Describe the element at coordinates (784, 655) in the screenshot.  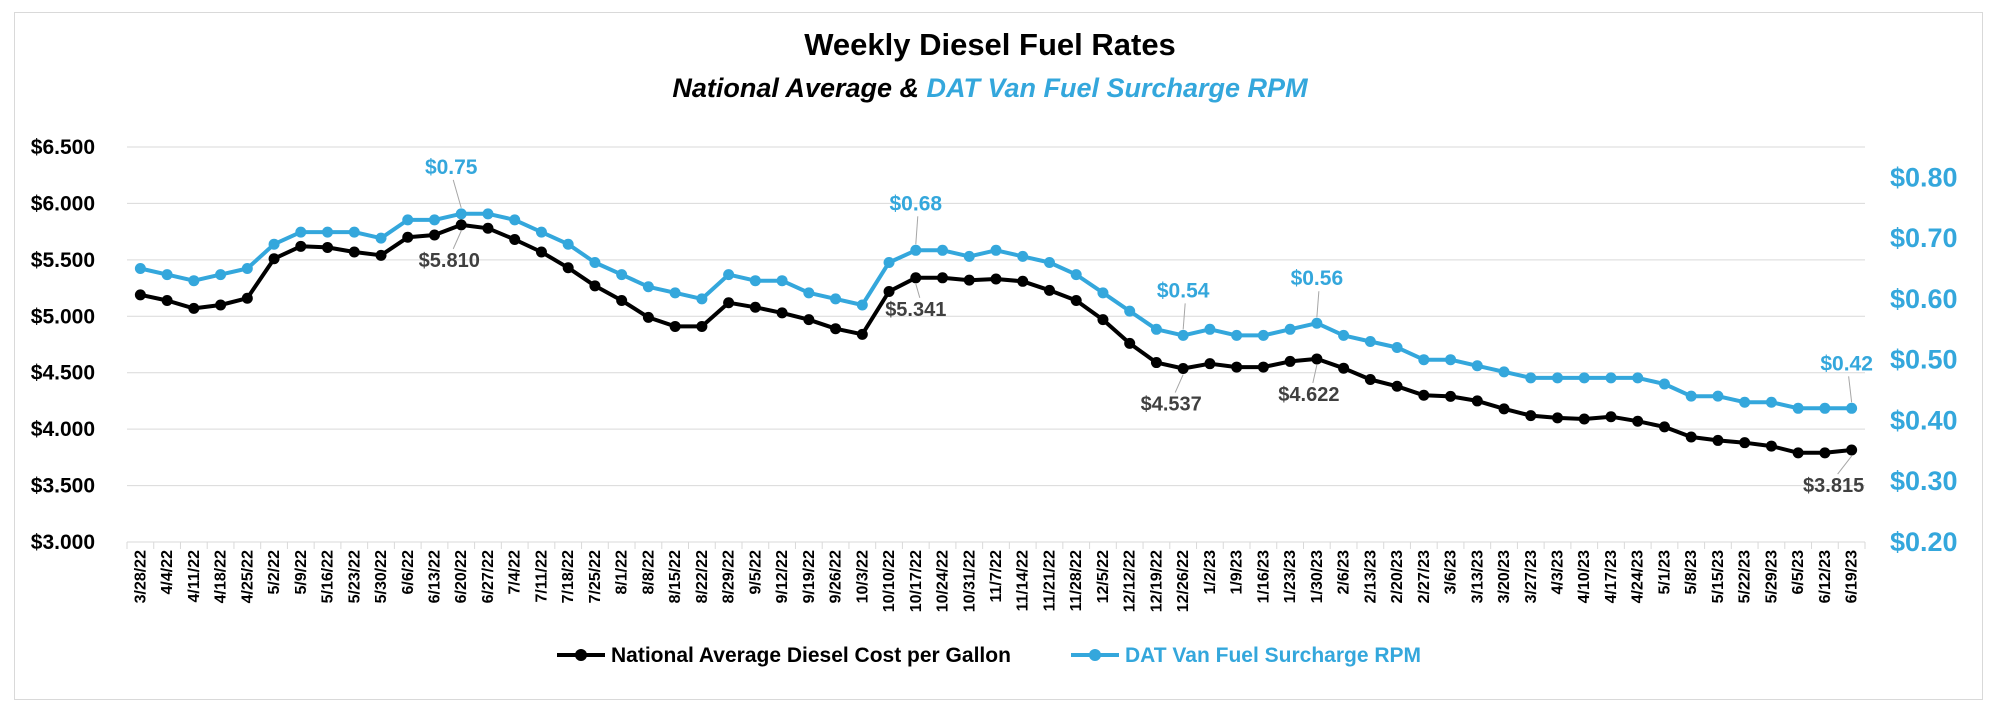
I see `legend-item-national: National Average Diesel Cost per Gallon` at that location.